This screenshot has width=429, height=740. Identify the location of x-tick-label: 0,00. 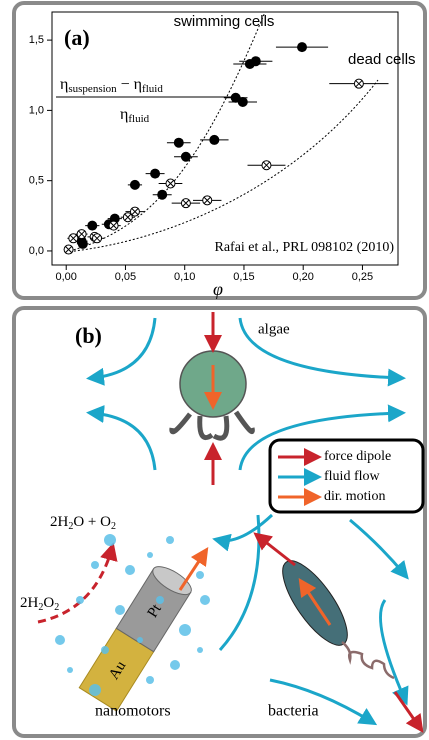
(66, 277).